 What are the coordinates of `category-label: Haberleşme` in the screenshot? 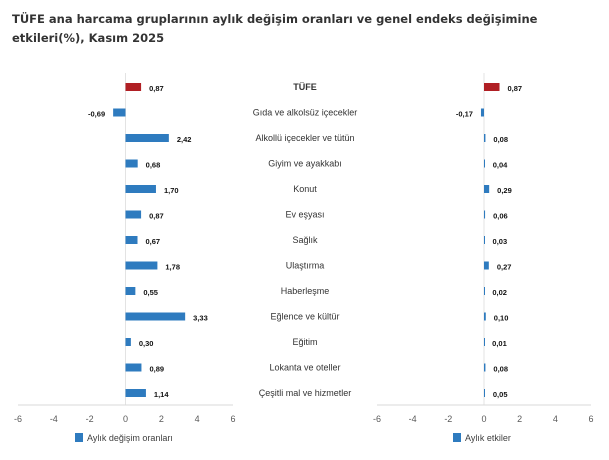 It's located at (305, 291).